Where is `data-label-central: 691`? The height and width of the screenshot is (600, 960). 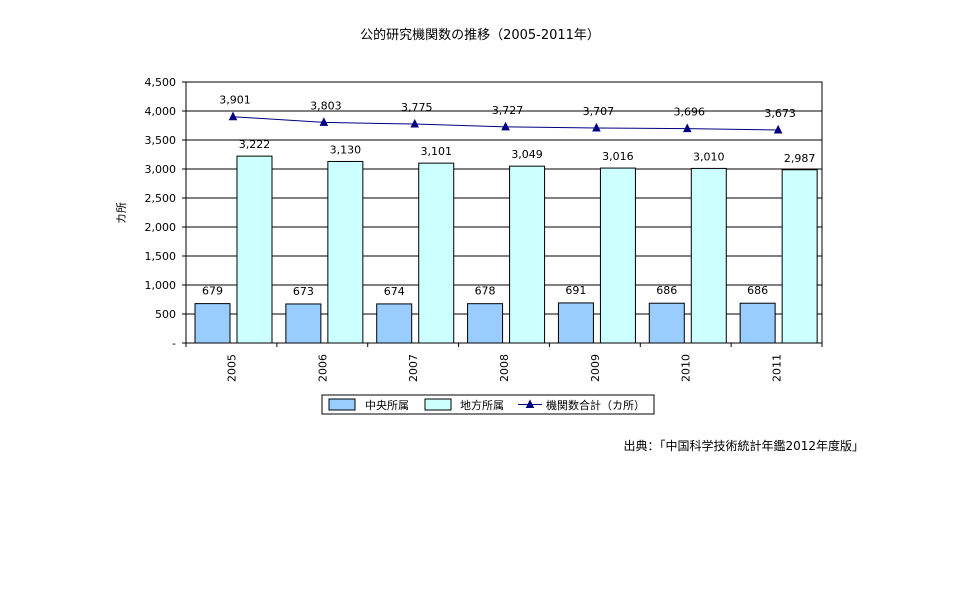 data-label-central: 691 is located at coordinates (575, 290).